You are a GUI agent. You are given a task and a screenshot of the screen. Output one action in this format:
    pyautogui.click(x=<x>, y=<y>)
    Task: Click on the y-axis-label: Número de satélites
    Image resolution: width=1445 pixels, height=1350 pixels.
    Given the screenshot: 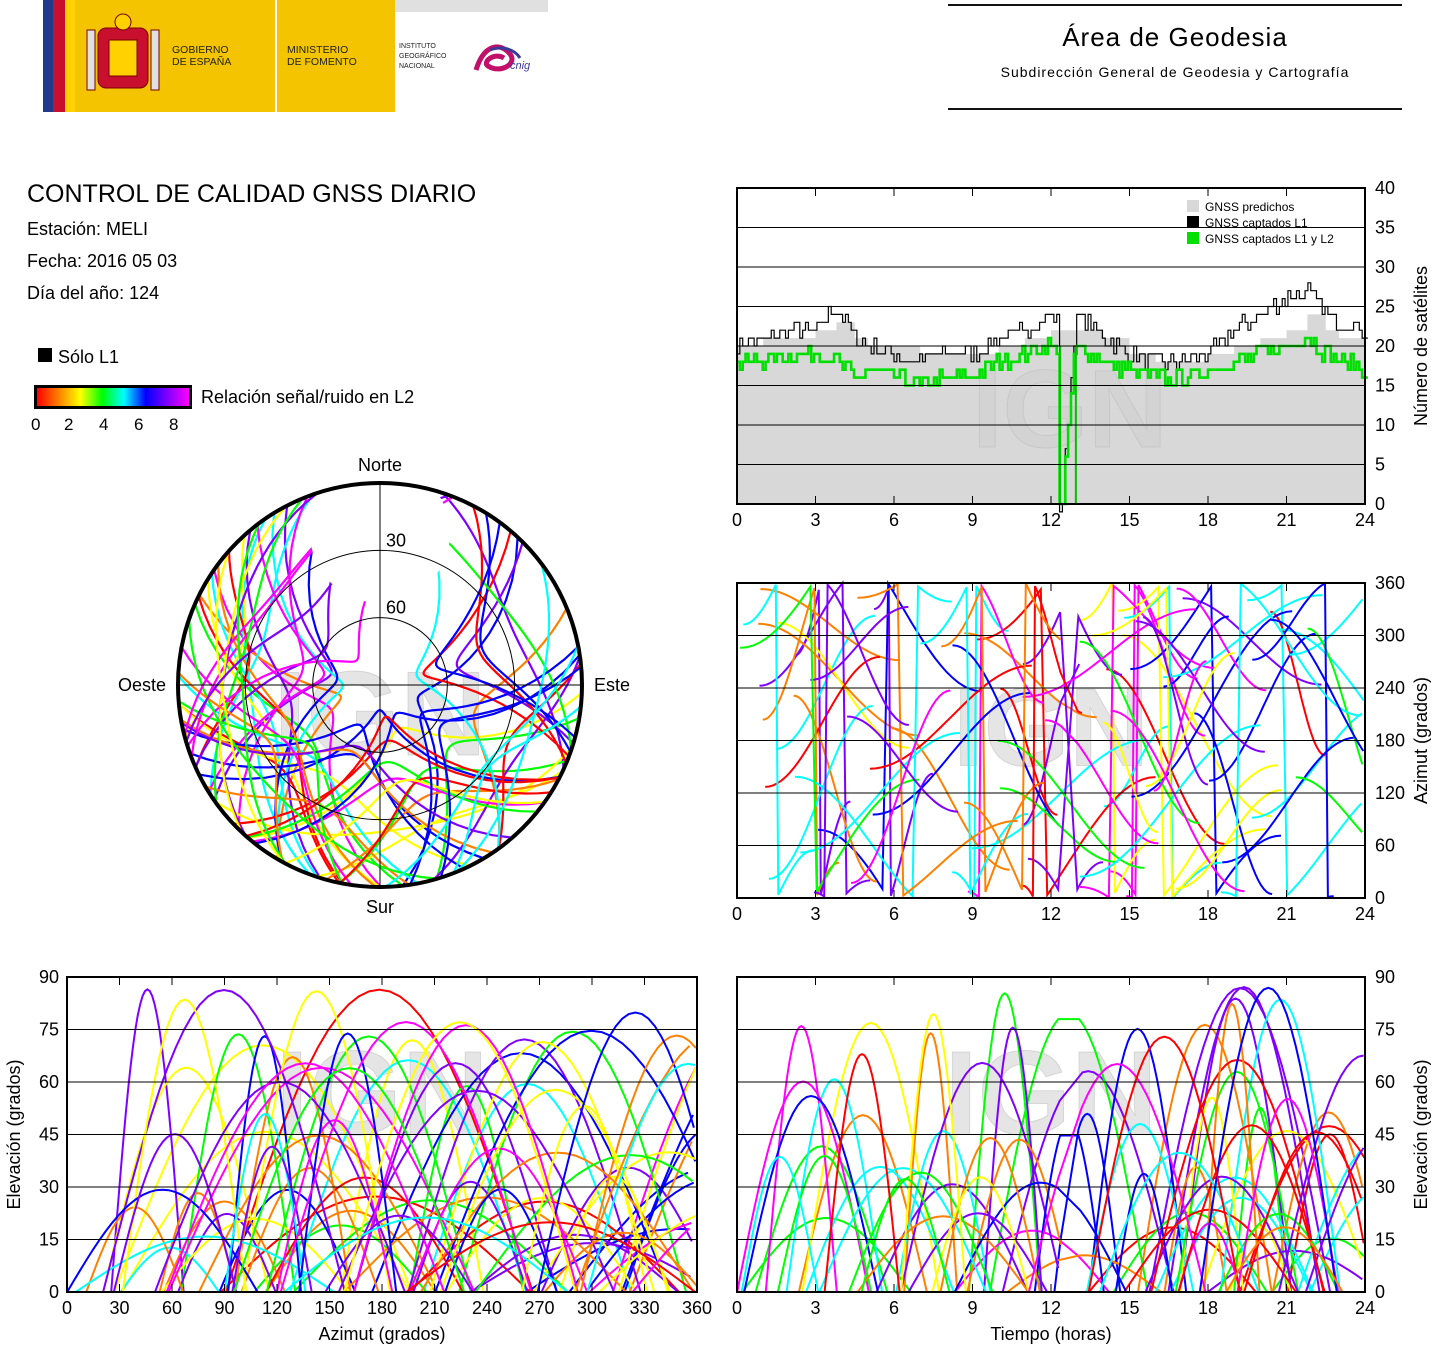 What is the action you would take?
    pyautogui.click(x=1421, y=346)
    